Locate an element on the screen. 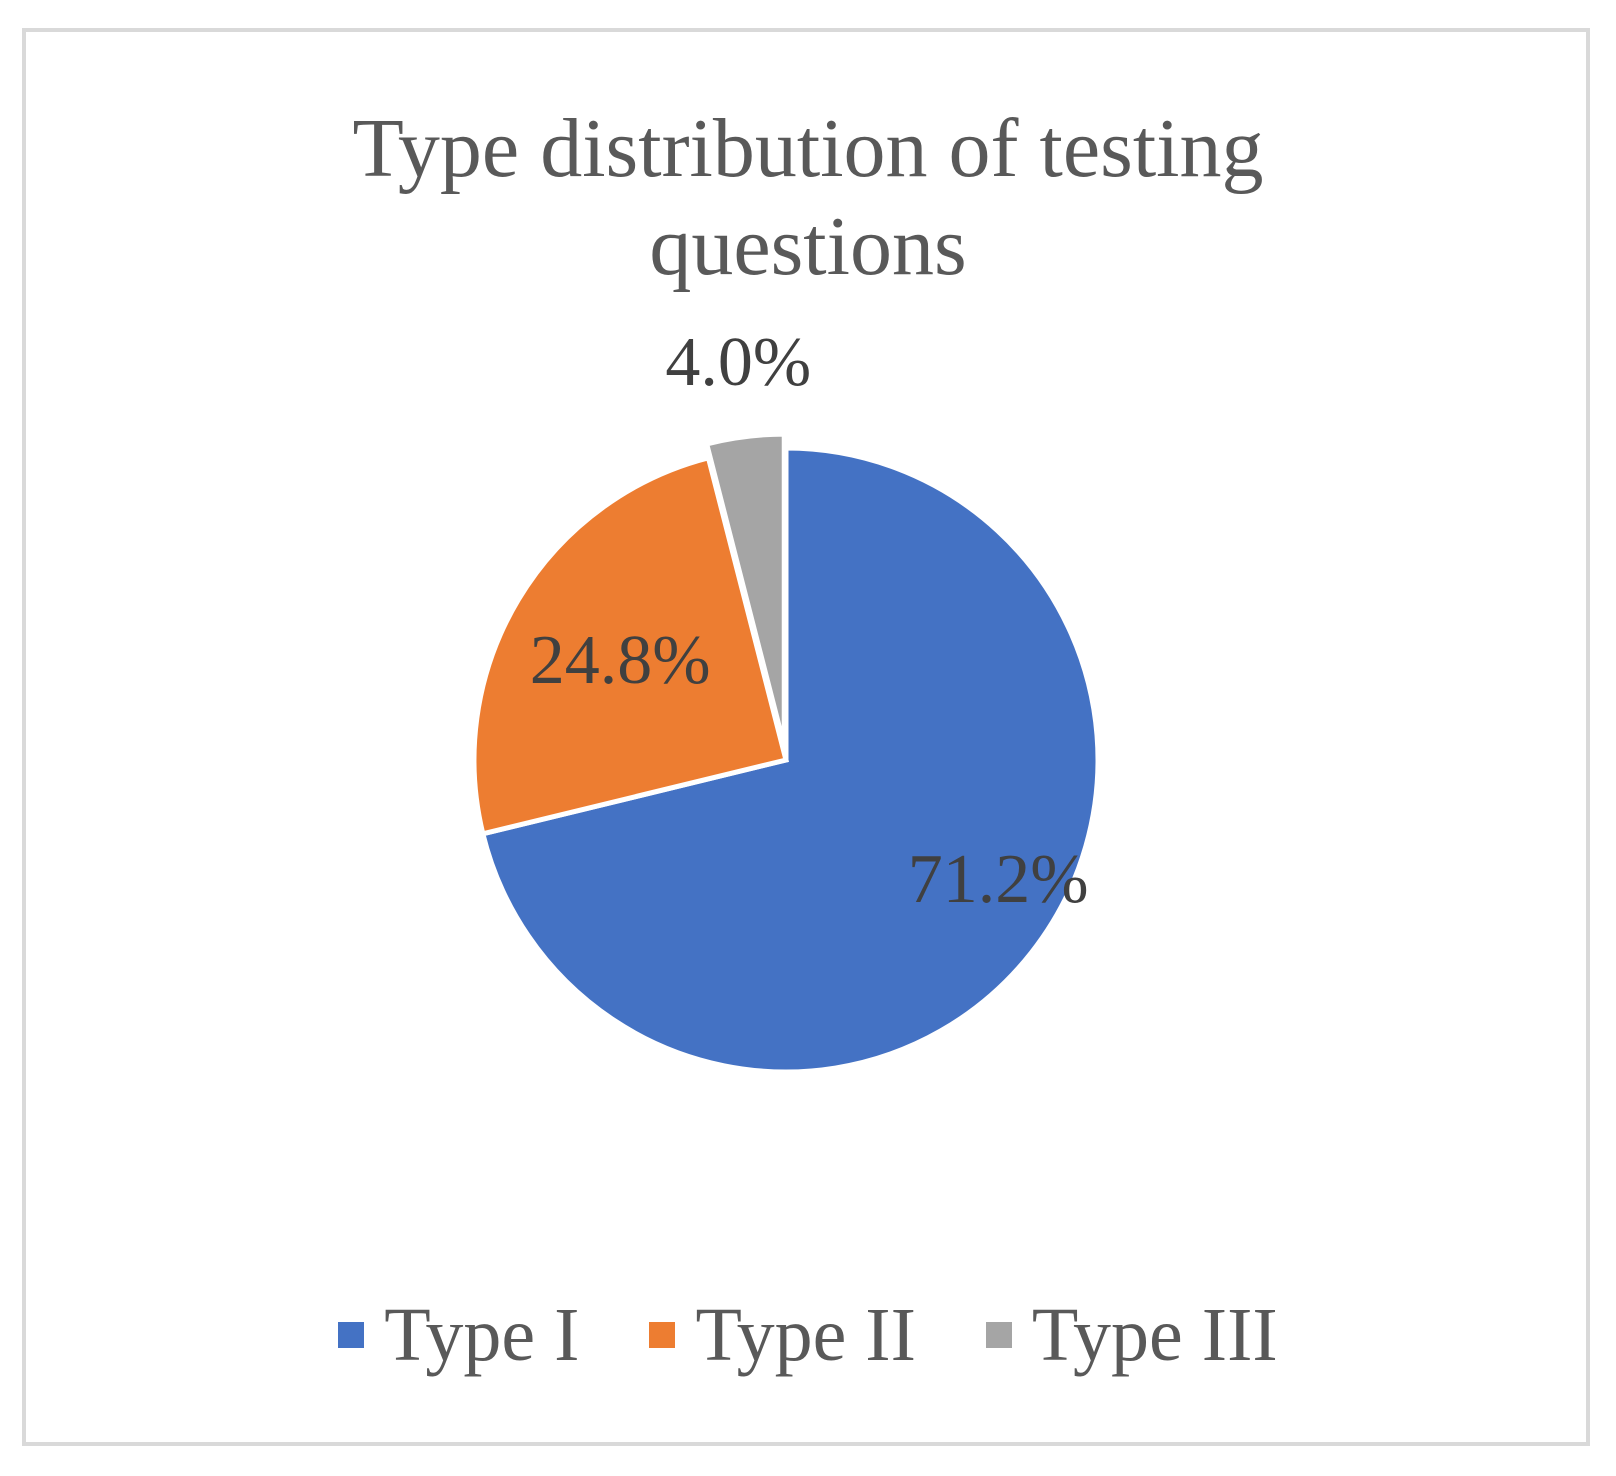 The image size is (1616, 1476). legend-label-type-ii: Type II is located at coordinates (805, 1335).